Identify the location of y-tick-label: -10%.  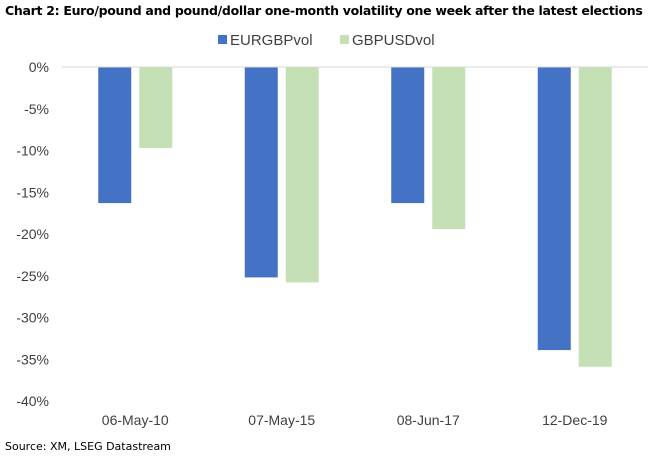
(32, 151).